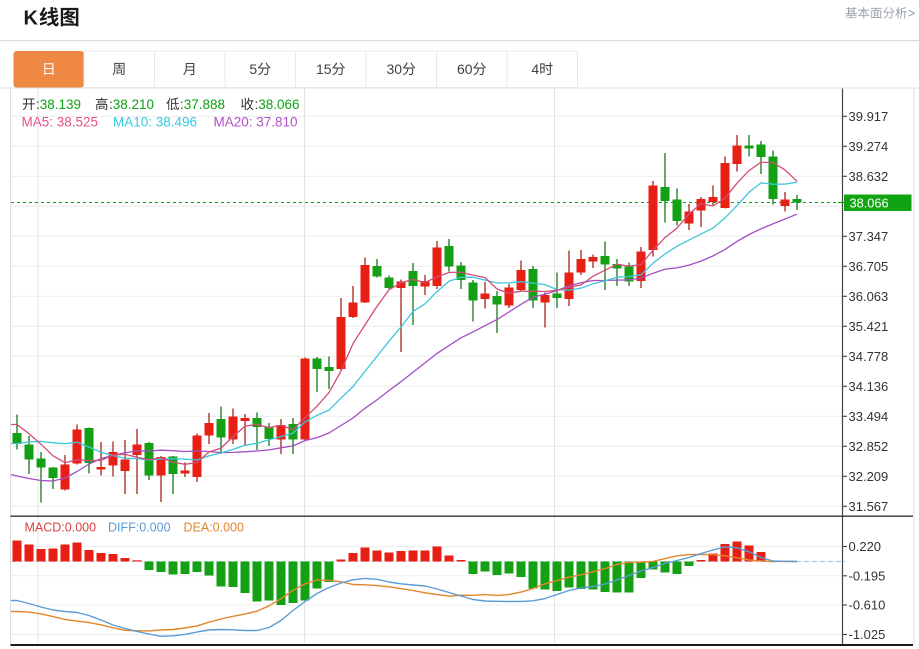  Describe the element at coordinates (869, 202) in the screenshot. I see `svg-text: 38.066` at that location.